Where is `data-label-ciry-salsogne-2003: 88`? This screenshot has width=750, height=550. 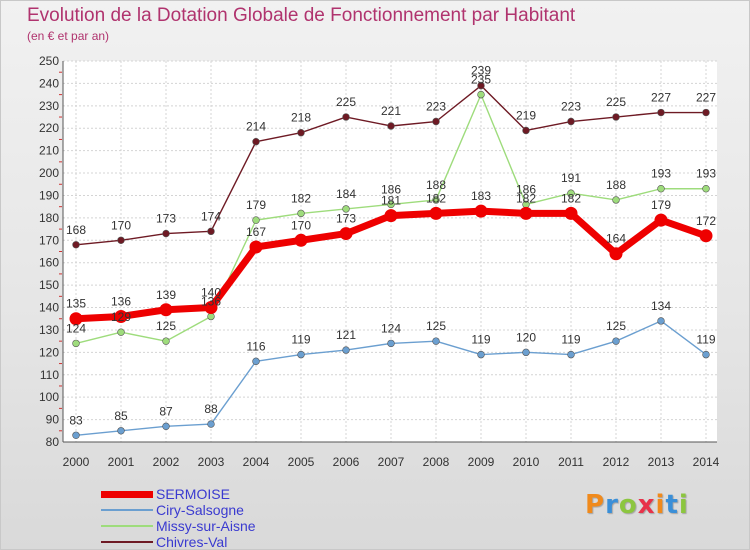
data-label-ciry-salsogne-2003: 88 is located at coordinates (211, 409).